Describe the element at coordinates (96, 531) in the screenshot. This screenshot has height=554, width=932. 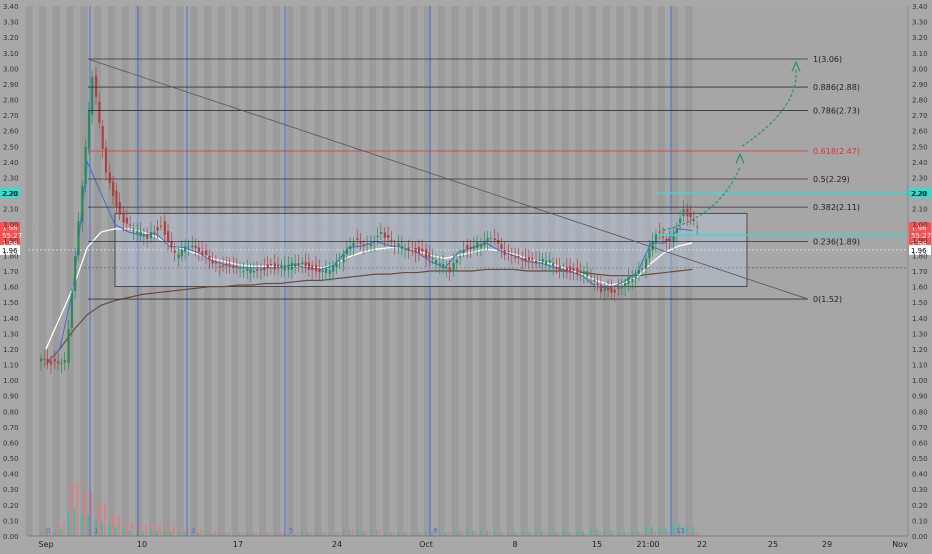
I see `cycle-marker-label: 1` at that location.